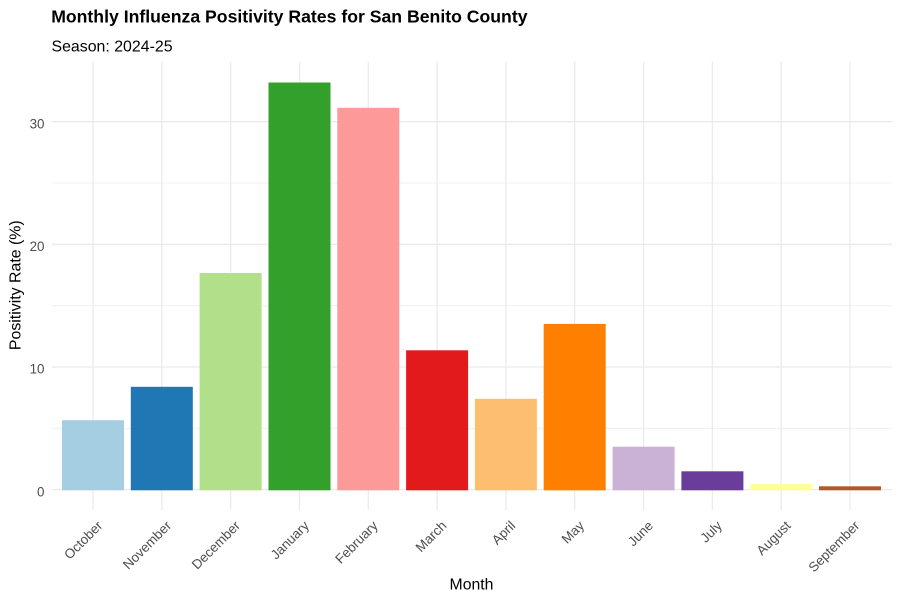 The image size is (900, 600). What do you see at coordinates (37, 246) in the screenshot?
I see `svg-text: 20` at bounding box center [37, 246].